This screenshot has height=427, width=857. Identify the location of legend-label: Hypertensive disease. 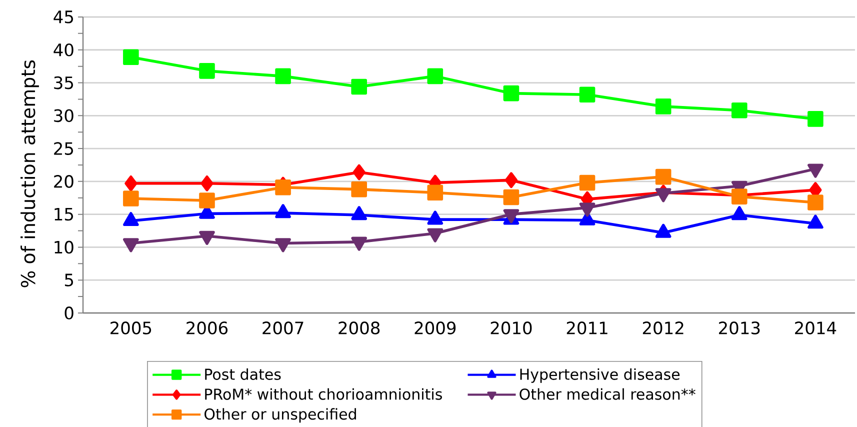
(600, 375).